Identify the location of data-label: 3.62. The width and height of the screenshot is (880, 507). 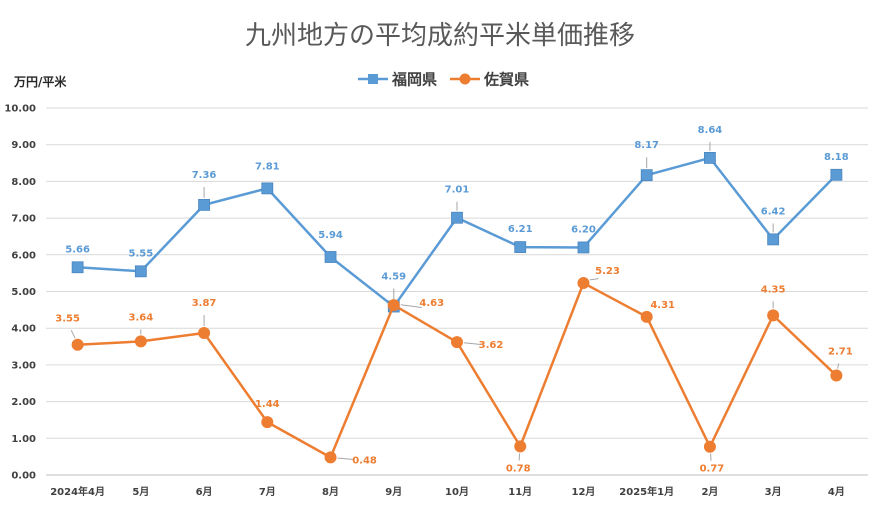
(491, 345).